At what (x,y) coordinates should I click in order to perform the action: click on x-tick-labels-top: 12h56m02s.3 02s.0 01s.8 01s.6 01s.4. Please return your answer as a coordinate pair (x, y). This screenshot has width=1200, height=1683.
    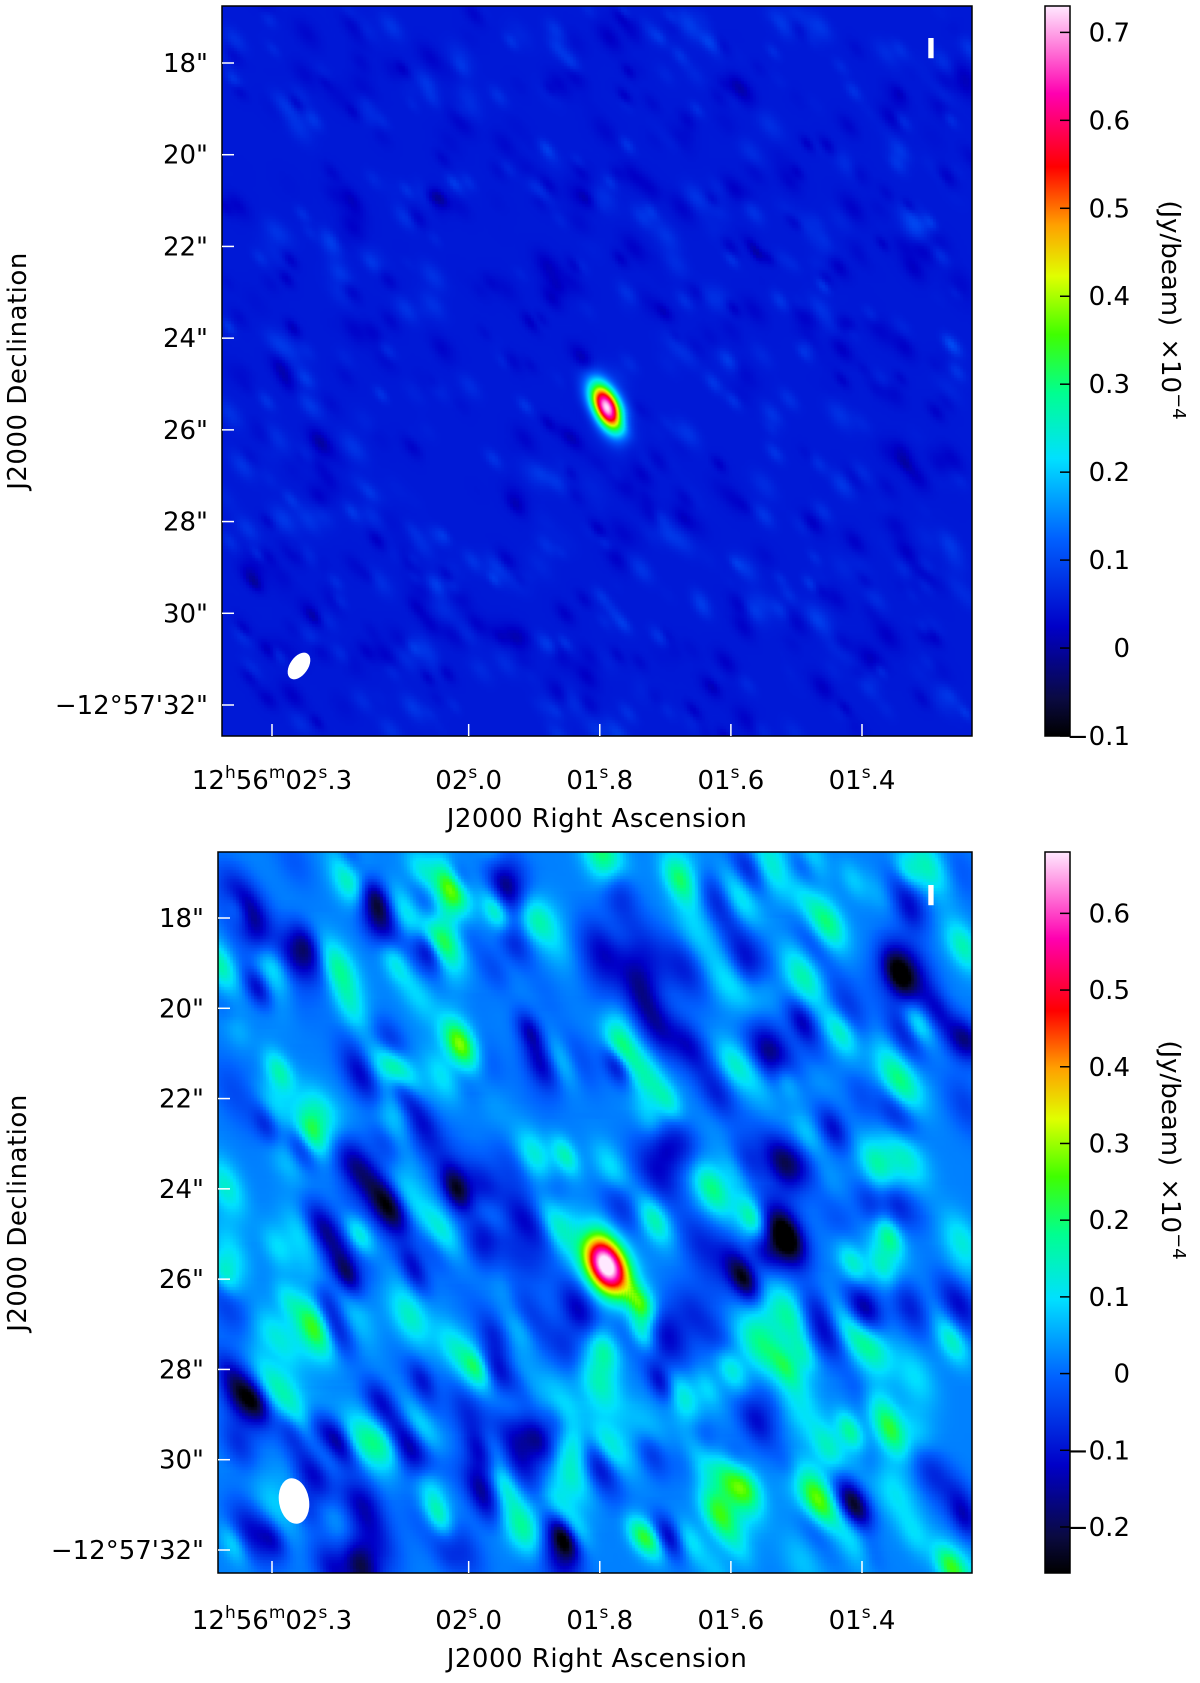
    Looking at the image, I should click on (544, 760).